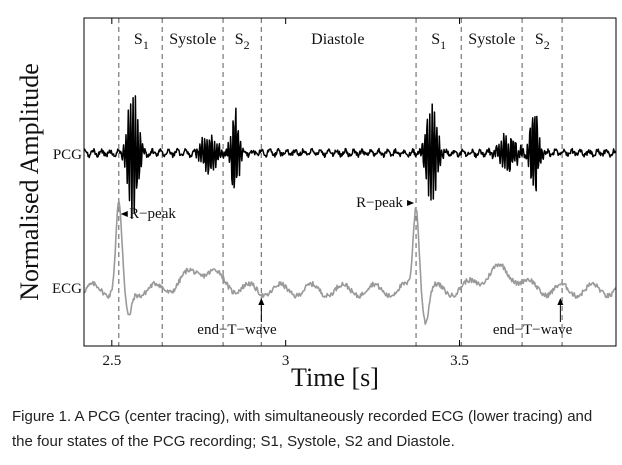  I want to click on state-labels: S1 Systole S2 Diastole S1 Systole S2, so click(342, 41).